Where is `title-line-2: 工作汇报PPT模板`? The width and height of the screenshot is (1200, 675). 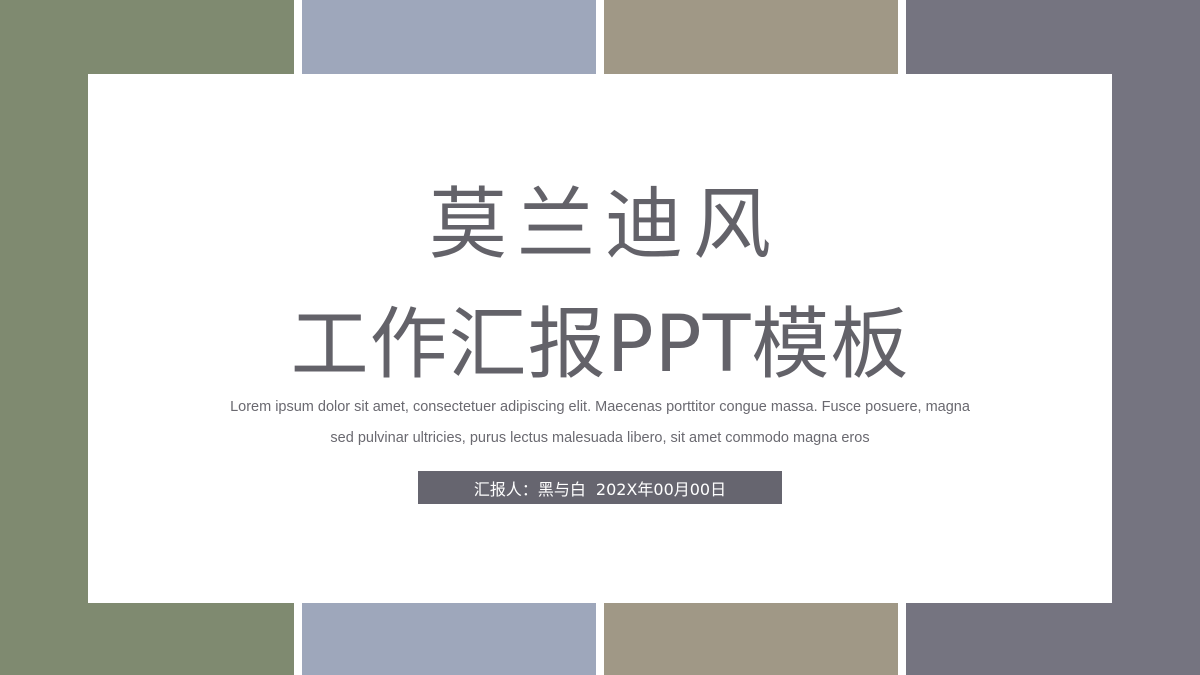
title-line-2: 工作汇报PPT模板 is located at coordinates (600, 345).